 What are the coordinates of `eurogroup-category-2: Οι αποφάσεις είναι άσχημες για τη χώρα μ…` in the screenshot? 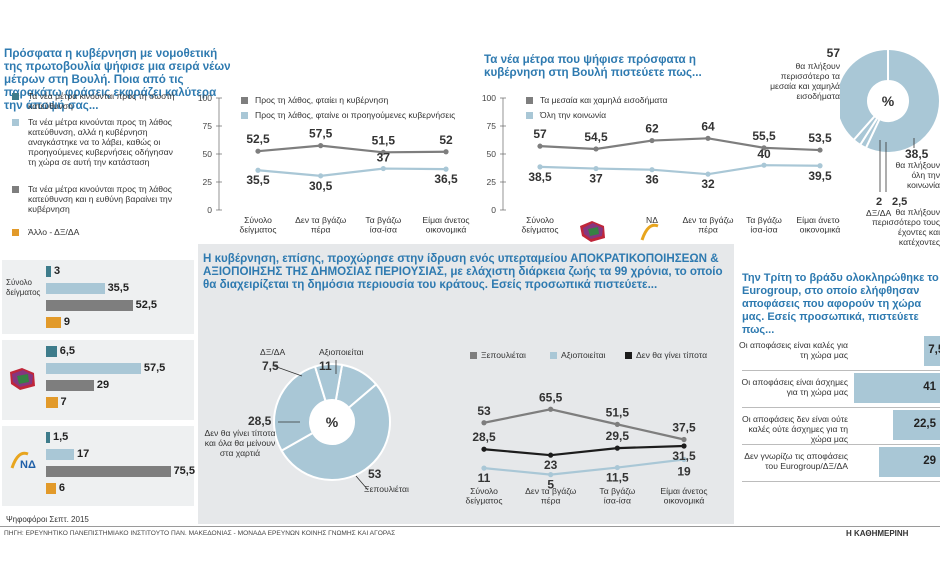 It's located at (794, 387).